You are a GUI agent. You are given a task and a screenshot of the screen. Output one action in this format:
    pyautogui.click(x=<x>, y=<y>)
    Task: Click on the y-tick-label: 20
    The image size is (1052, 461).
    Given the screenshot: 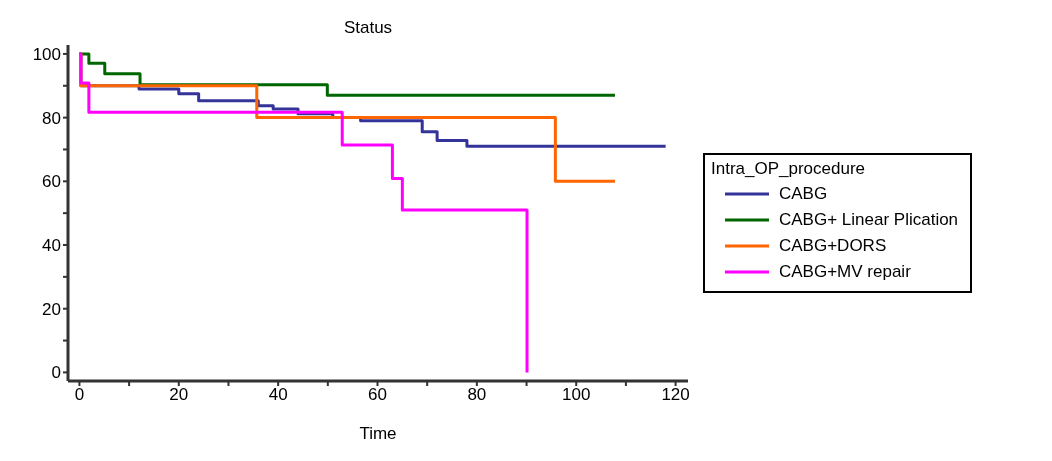 What is the action you would take?
    pyautogui.click(x=51, y=309)
    